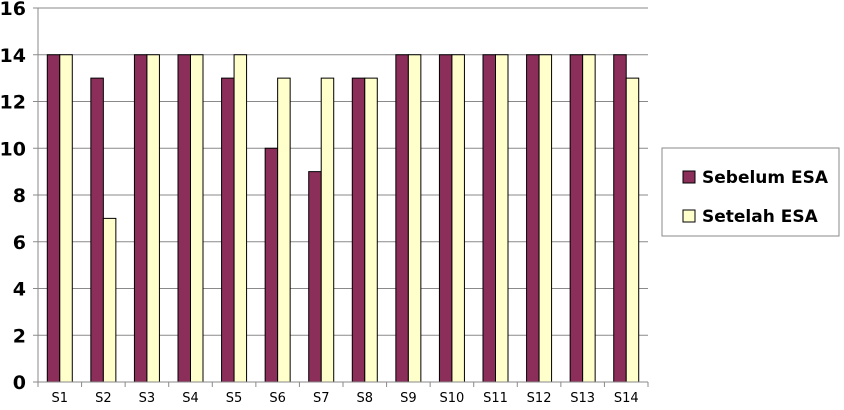 The image size is (844, 410). What do you see at coordinates (321, 398) in the screenshot?
I see `x-tick-label: S7` at bounding box center [321, 398].